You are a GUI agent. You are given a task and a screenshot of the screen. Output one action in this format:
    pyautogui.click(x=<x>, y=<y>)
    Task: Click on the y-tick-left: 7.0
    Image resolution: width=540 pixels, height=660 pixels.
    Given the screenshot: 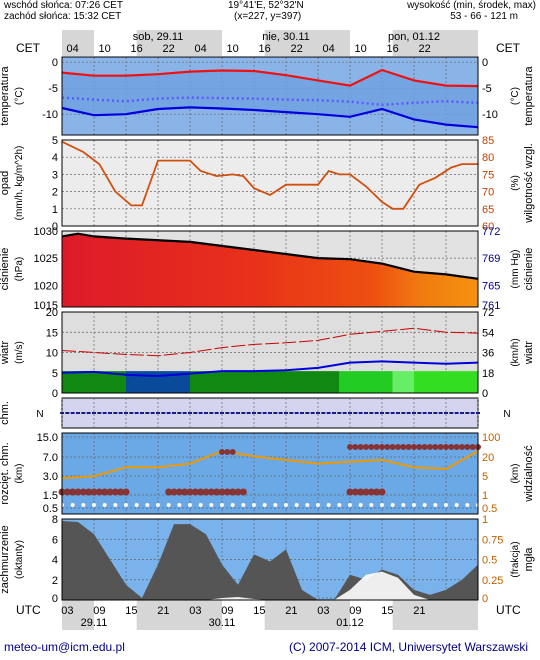 What is the action you would take?
    pyautogui.click(x=50, y=458)
    